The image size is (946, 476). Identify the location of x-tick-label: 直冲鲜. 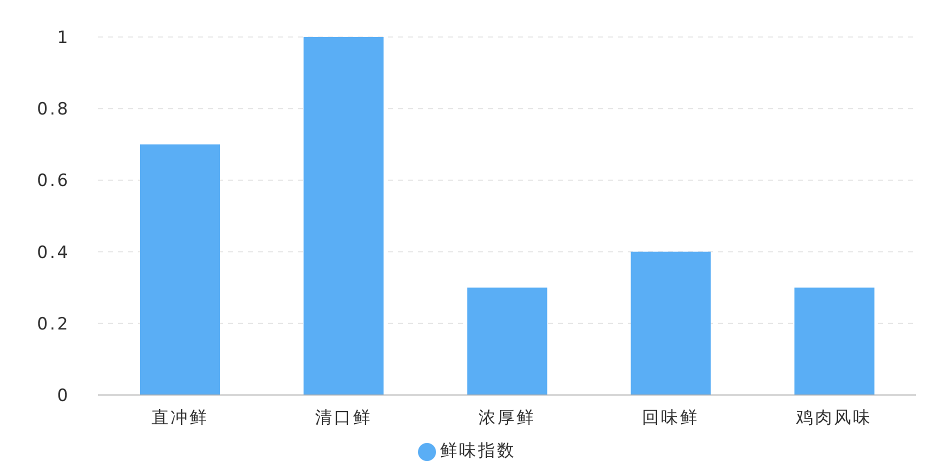
(179, 418).